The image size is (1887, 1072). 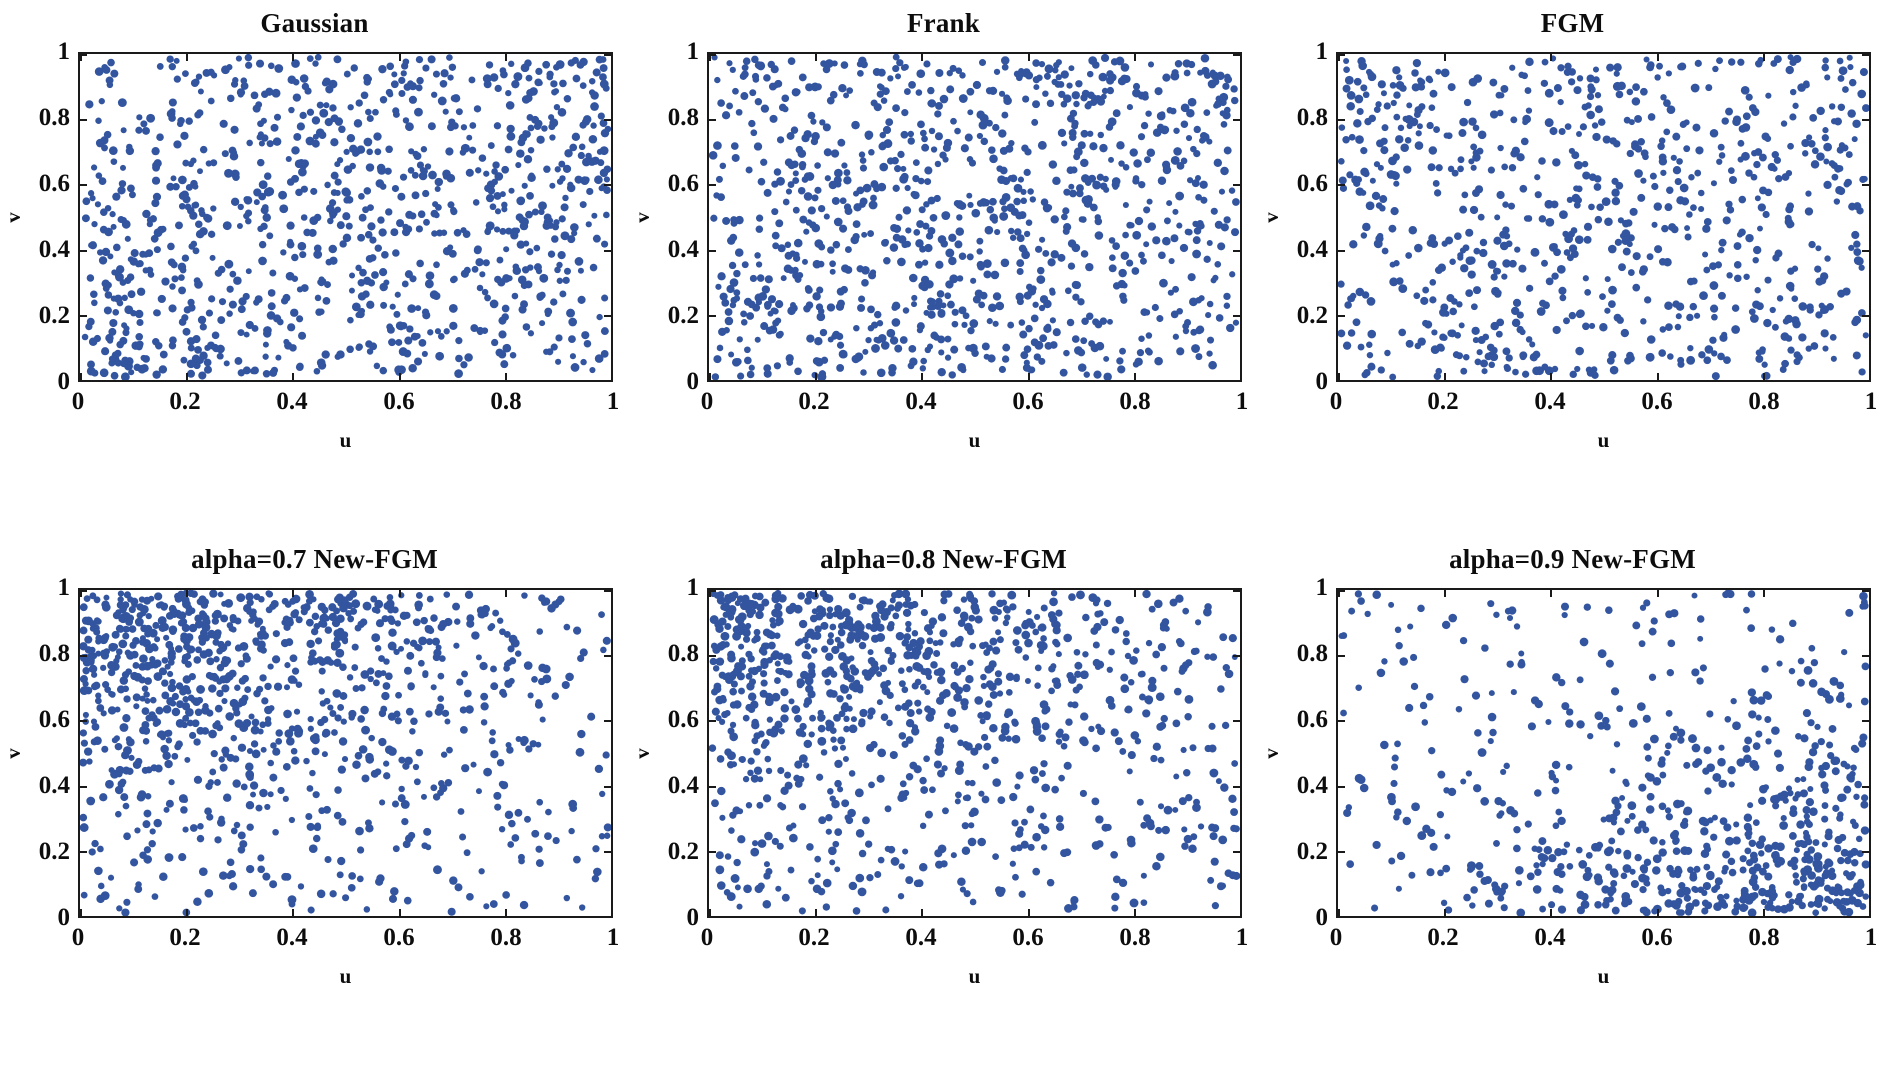 I want to click on subplot-title: alpha=0.9 New-FGM, so click(x=1572, y=559).